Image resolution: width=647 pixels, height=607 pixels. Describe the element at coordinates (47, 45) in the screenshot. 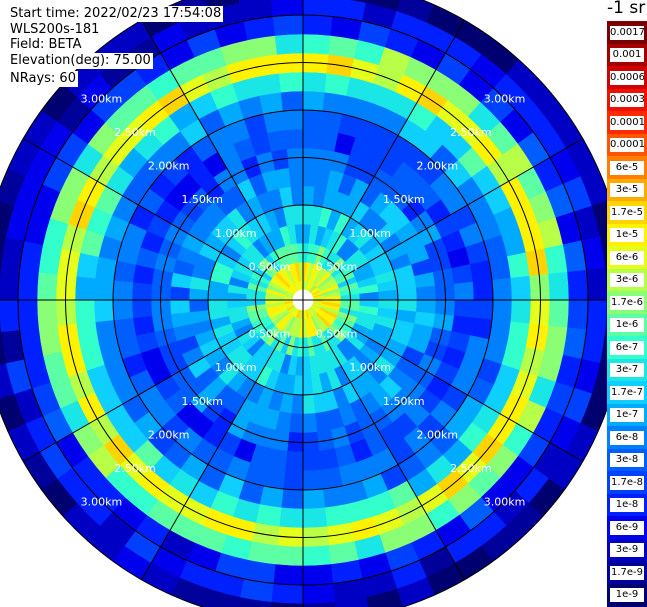

I see `field-label: Field: BETA` at that location.